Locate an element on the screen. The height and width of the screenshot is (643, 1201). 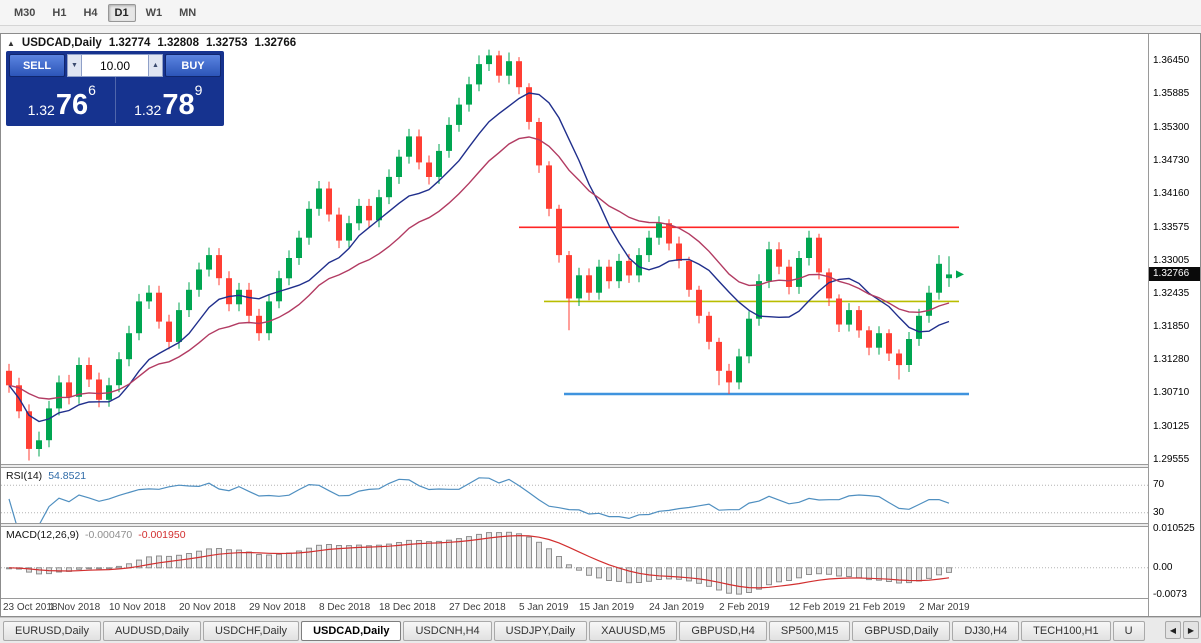
price-tick: 1.34730 is located at coordinates (1171, 160).